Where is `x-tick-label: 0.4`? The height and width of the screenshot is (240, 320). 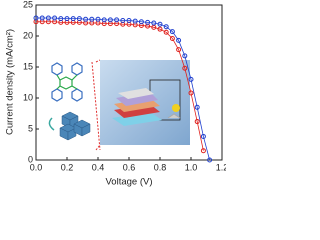 x-tick-label: 0.4 is located at coordinates (98, 167).